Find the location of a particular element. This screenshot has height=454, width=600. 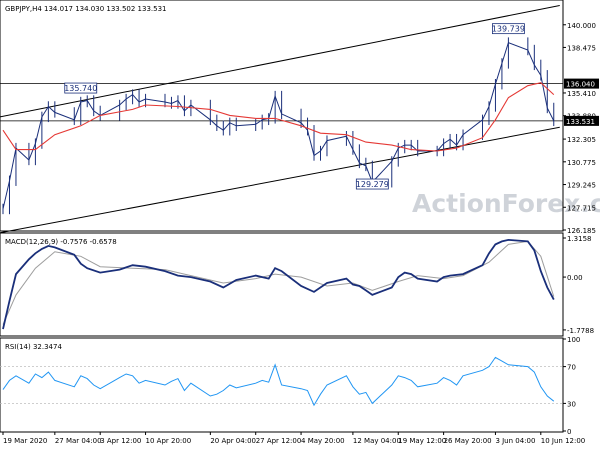

annotation-label: 129.279 is located at coordinates (372, 184).